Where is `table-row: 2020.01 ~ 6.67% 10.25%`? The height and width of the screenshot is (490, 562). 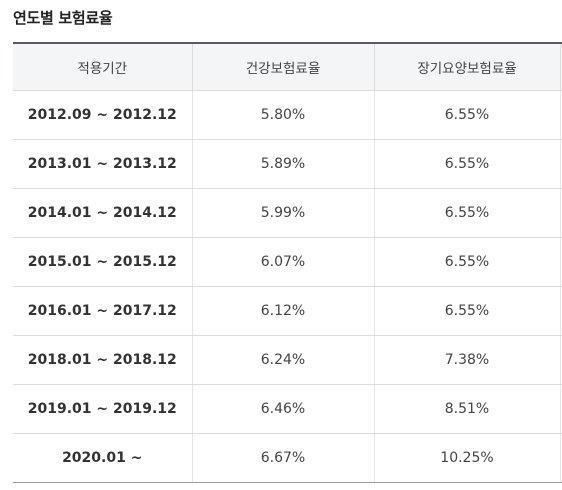
table-row: 2020.01 ~ 6.67% 10.25% is located at coordinates (287, 457).